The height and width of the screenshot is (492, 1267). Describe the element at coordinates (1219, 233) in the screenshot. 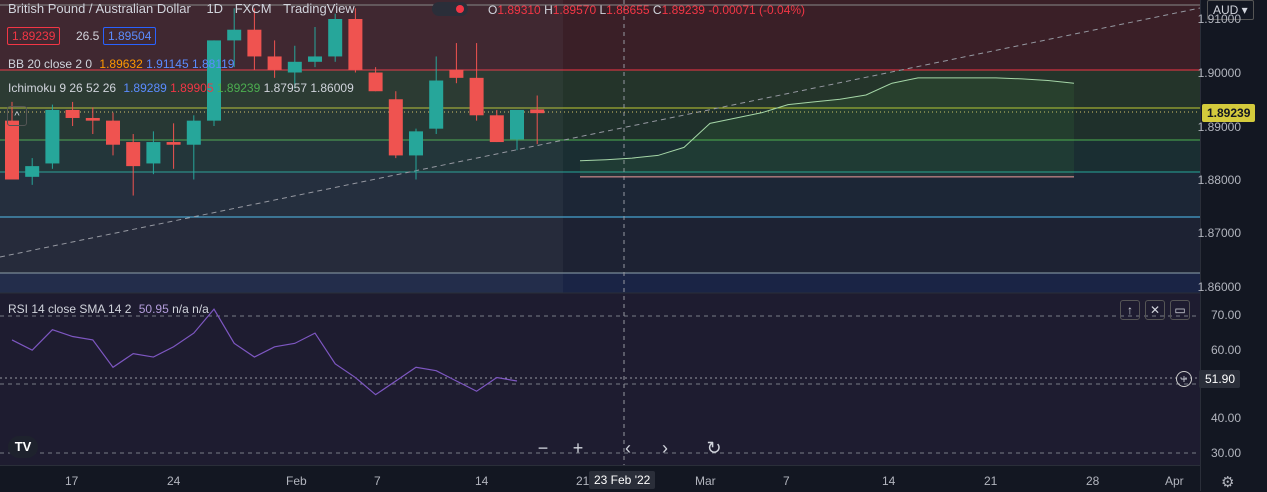

I see `price-tick: 1.87000` at that location.